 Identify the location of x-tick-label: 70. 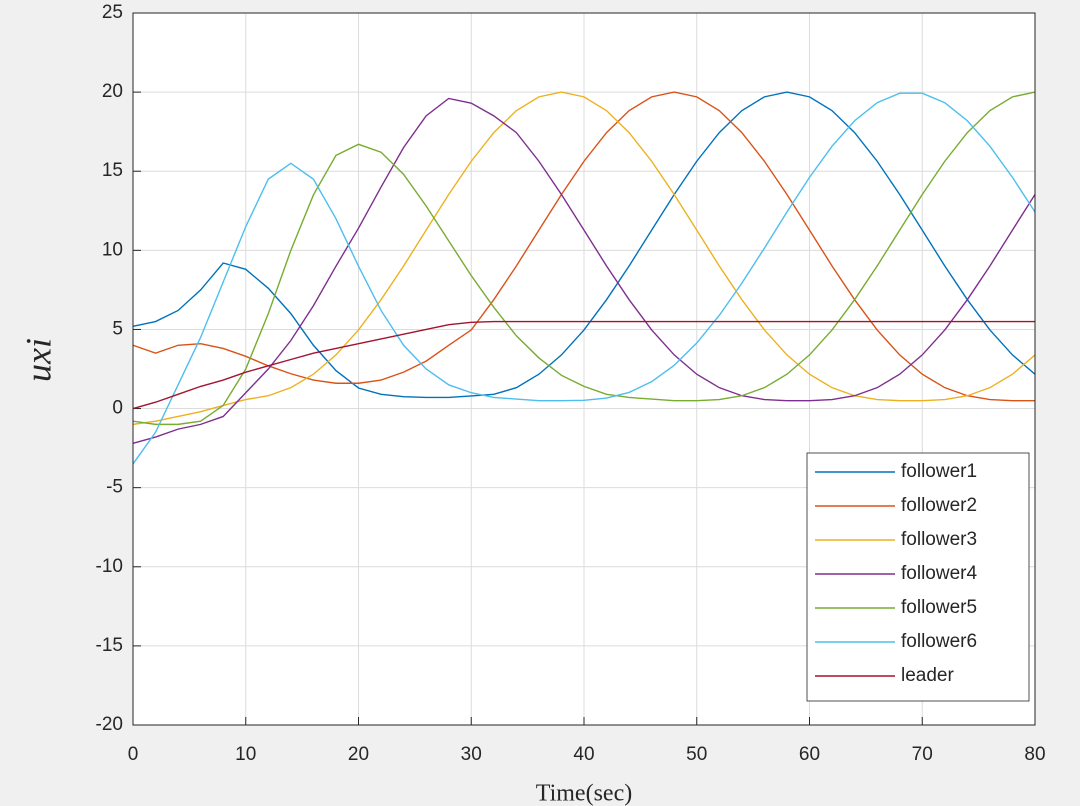
(922, 754).